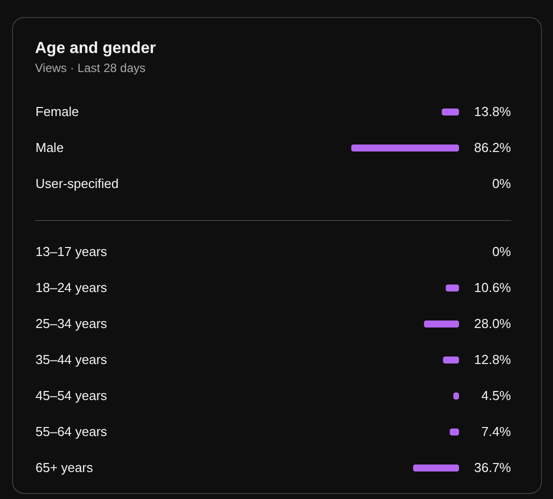  I want to click on data-label: 36.7%, so click(493, 467).